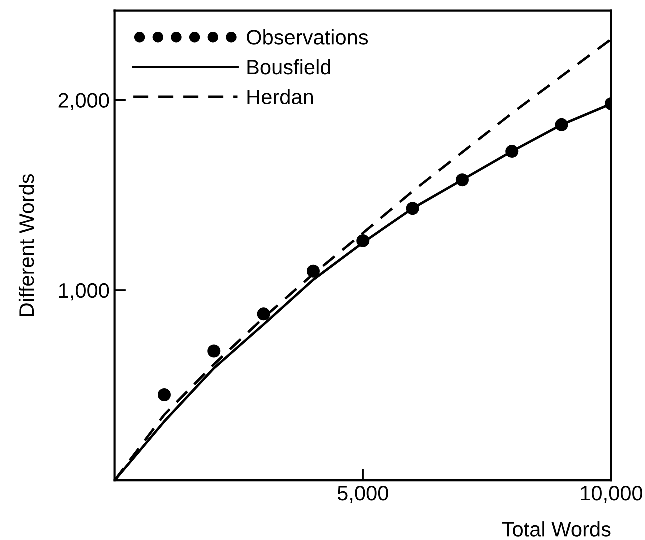  Describe the element at coordinates (281, 97) in the screenshot. I see `legend-label: Herdan` at that location.